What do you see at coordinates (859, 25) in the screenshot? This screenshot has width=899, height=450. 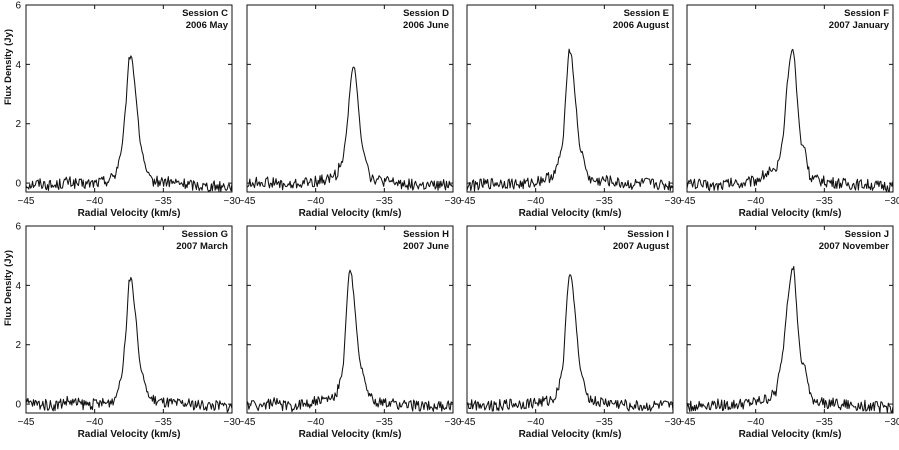 I see `date-label: 2007 January` at bounding box center [859, 25].